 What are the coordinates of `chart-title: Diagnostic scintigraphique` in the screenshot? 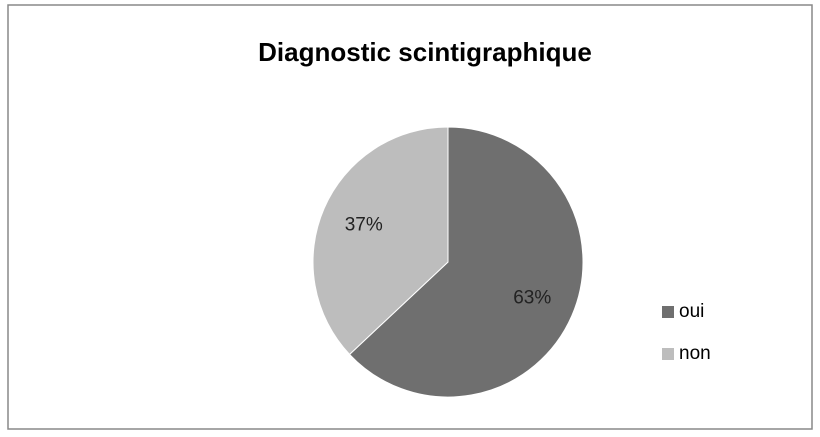 It's located at (425, 52).